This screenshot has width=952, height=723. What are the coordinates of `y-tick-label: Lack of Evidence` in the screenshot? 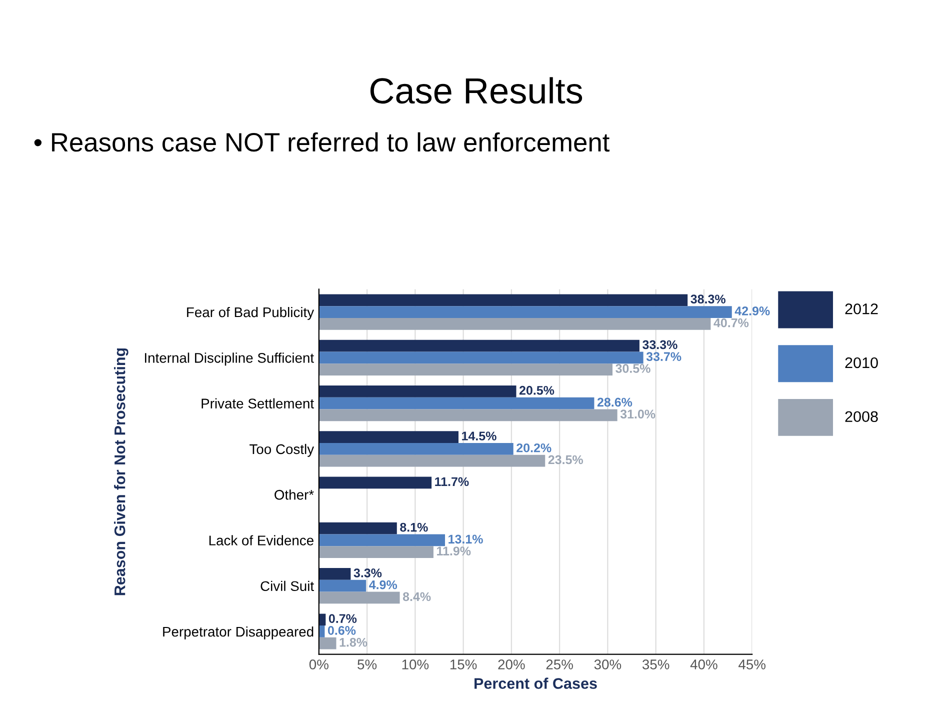 It's located at (261, 540).